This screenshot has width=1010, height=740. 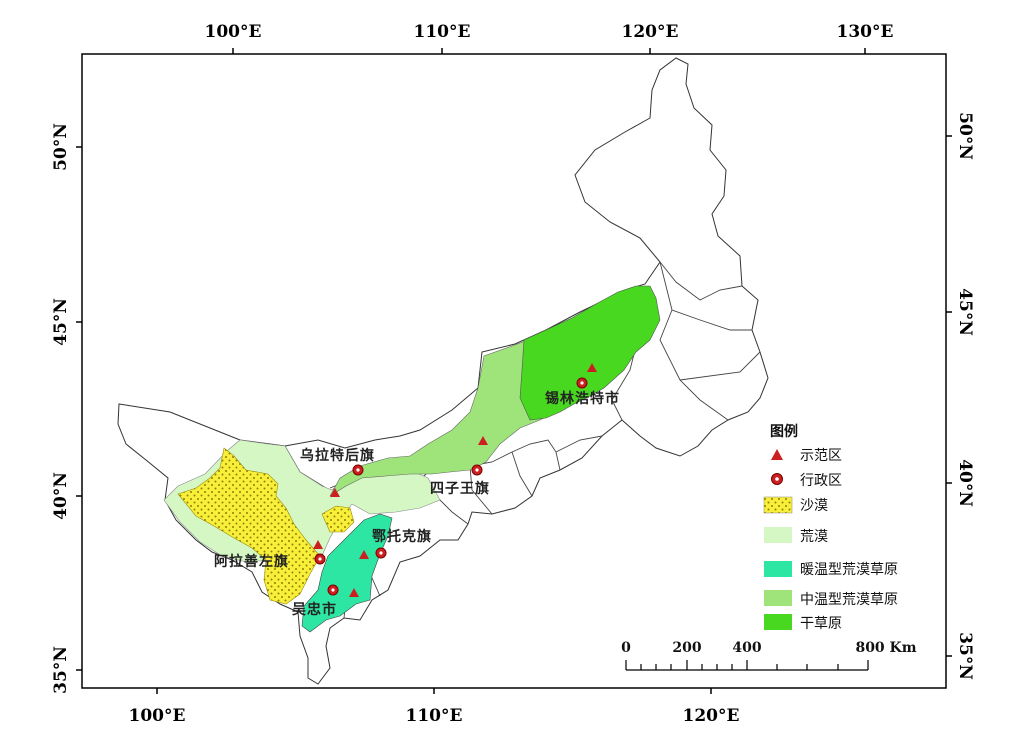 What do you see at coordinates (626, 648) in the screenshot?
I see `scale-label-0: 0` at bounding box center [626, 648].